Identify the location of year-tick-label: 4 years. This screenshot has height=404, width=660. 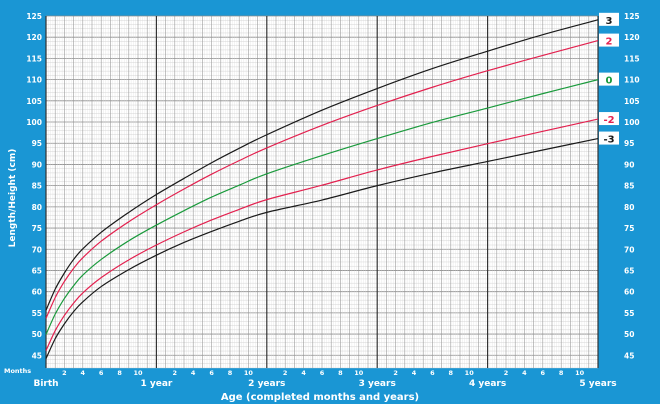
(487, 384).